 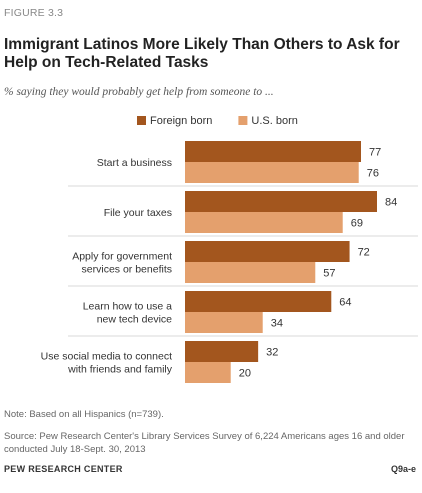 I want to click on category-label: services or benefits, so click(x=127, y=270).